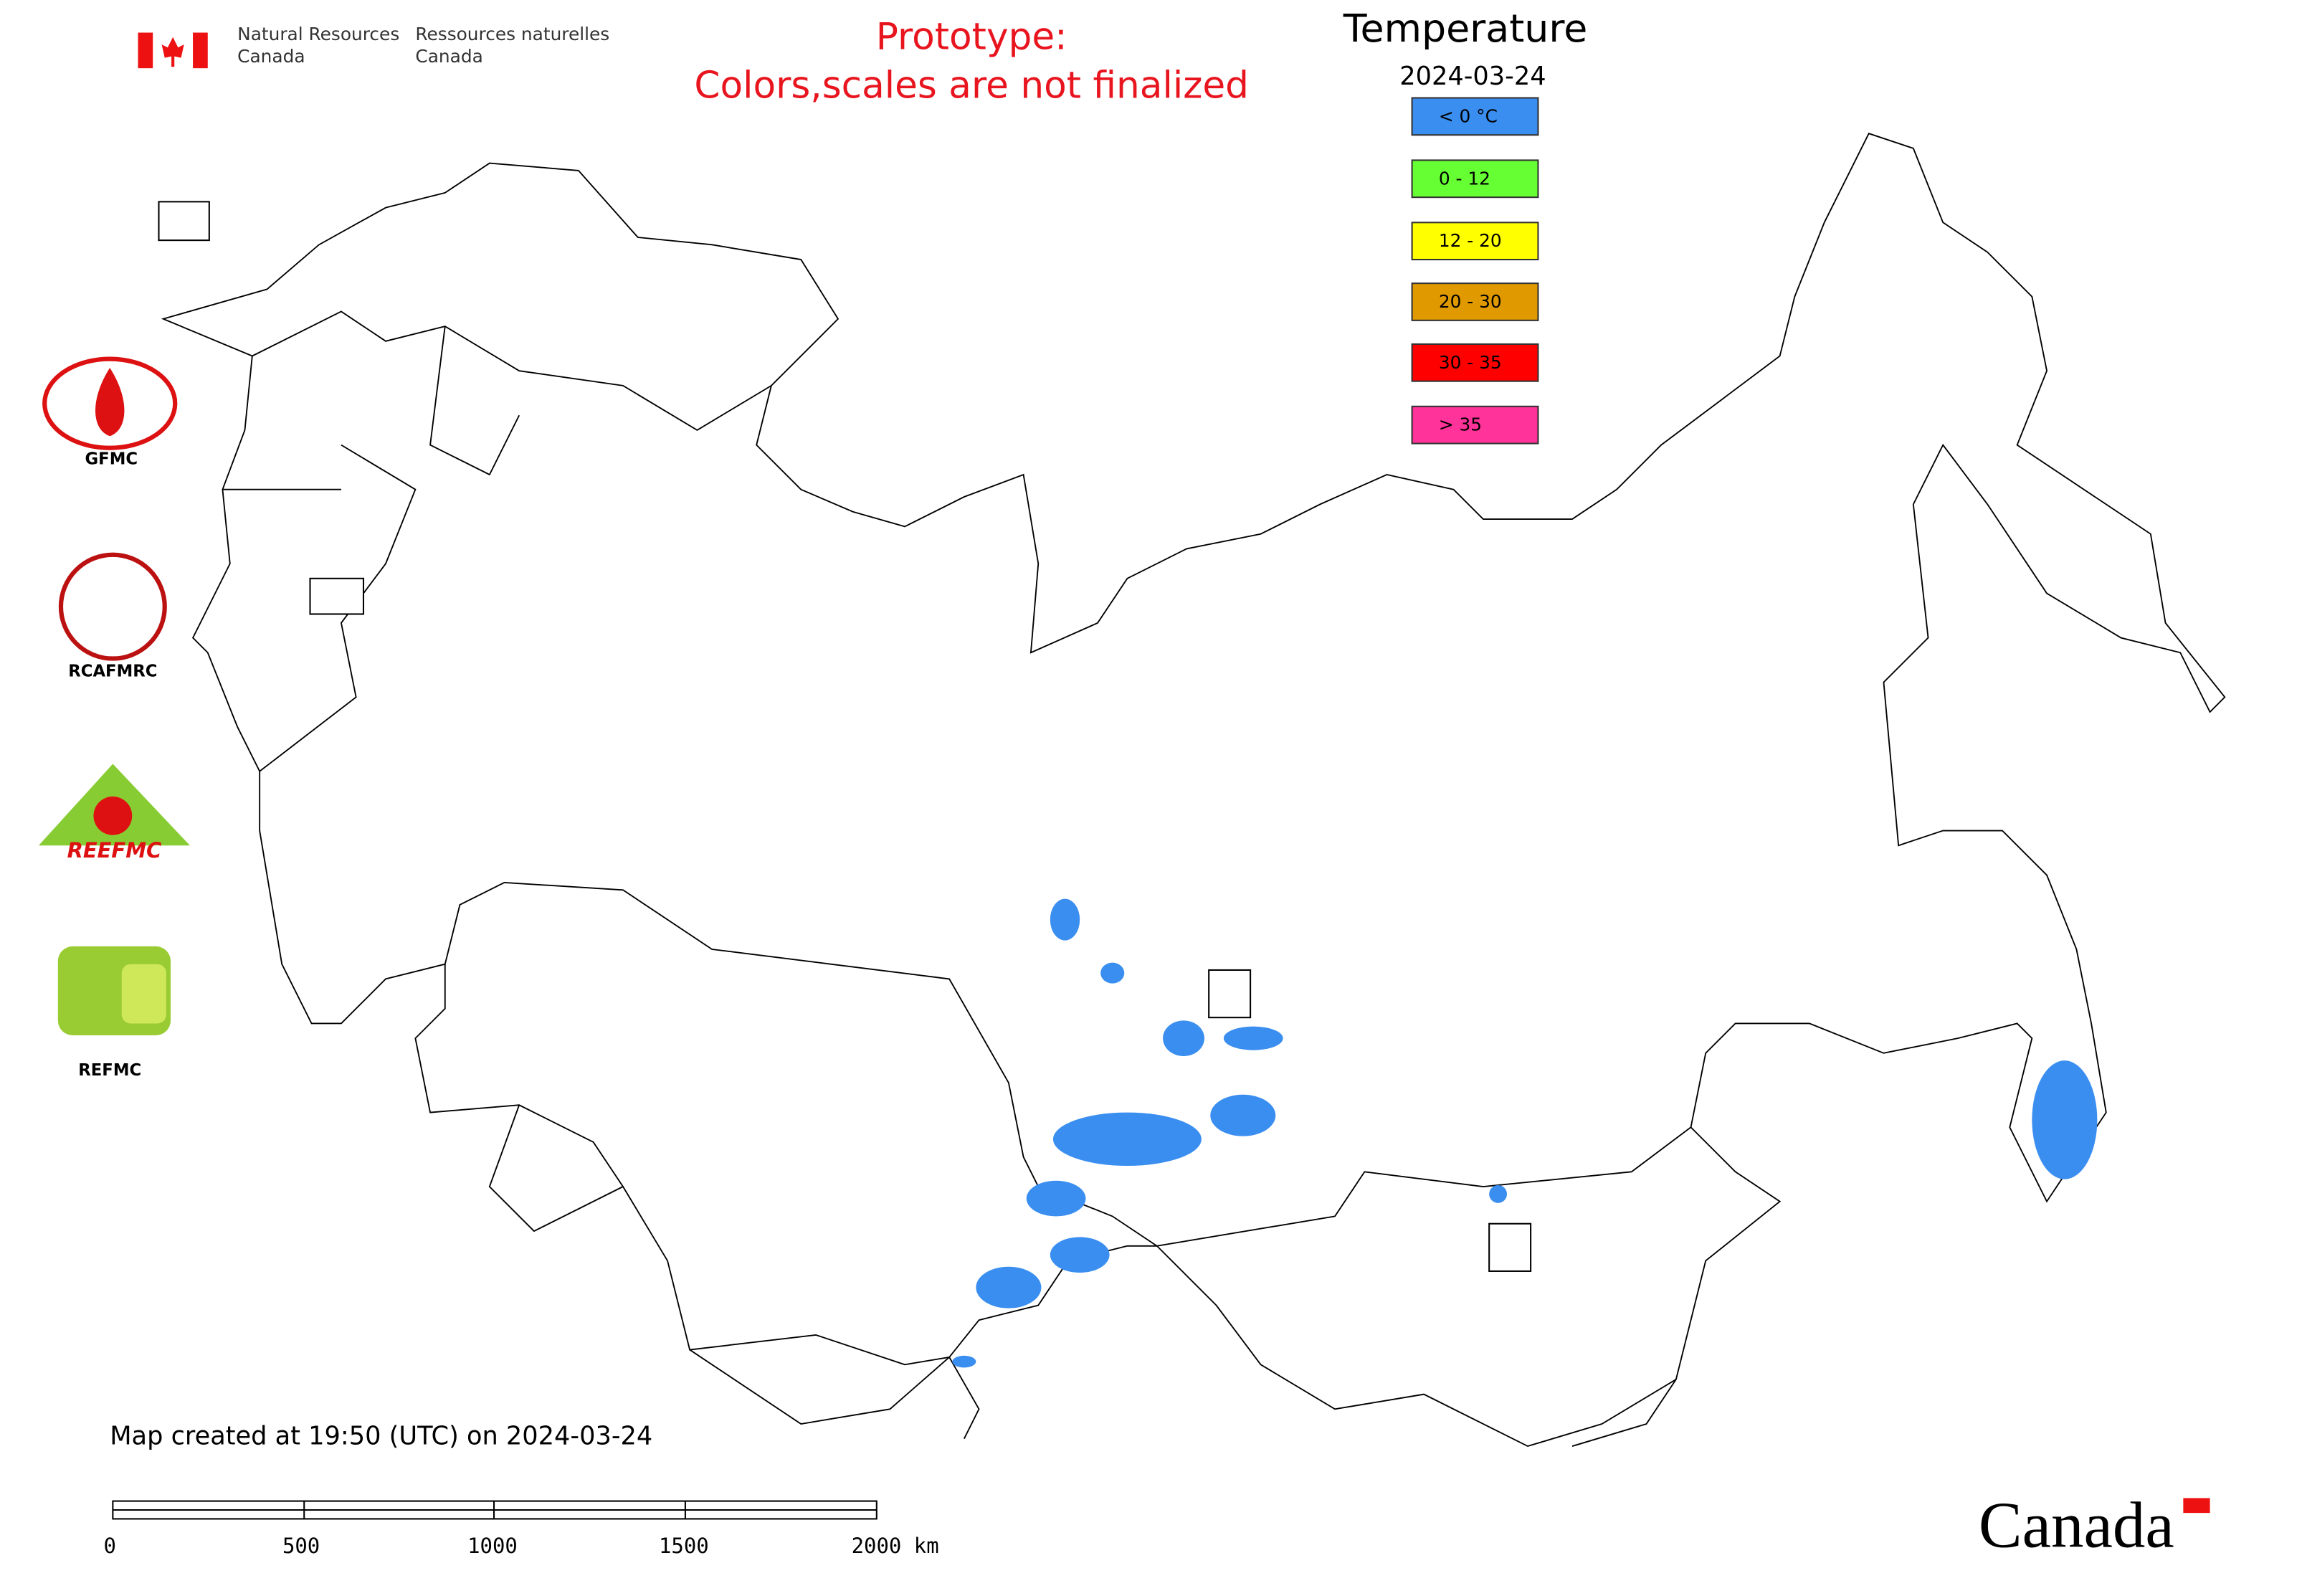  I want to click on logo-label: REEFMC, so click(114, 850).